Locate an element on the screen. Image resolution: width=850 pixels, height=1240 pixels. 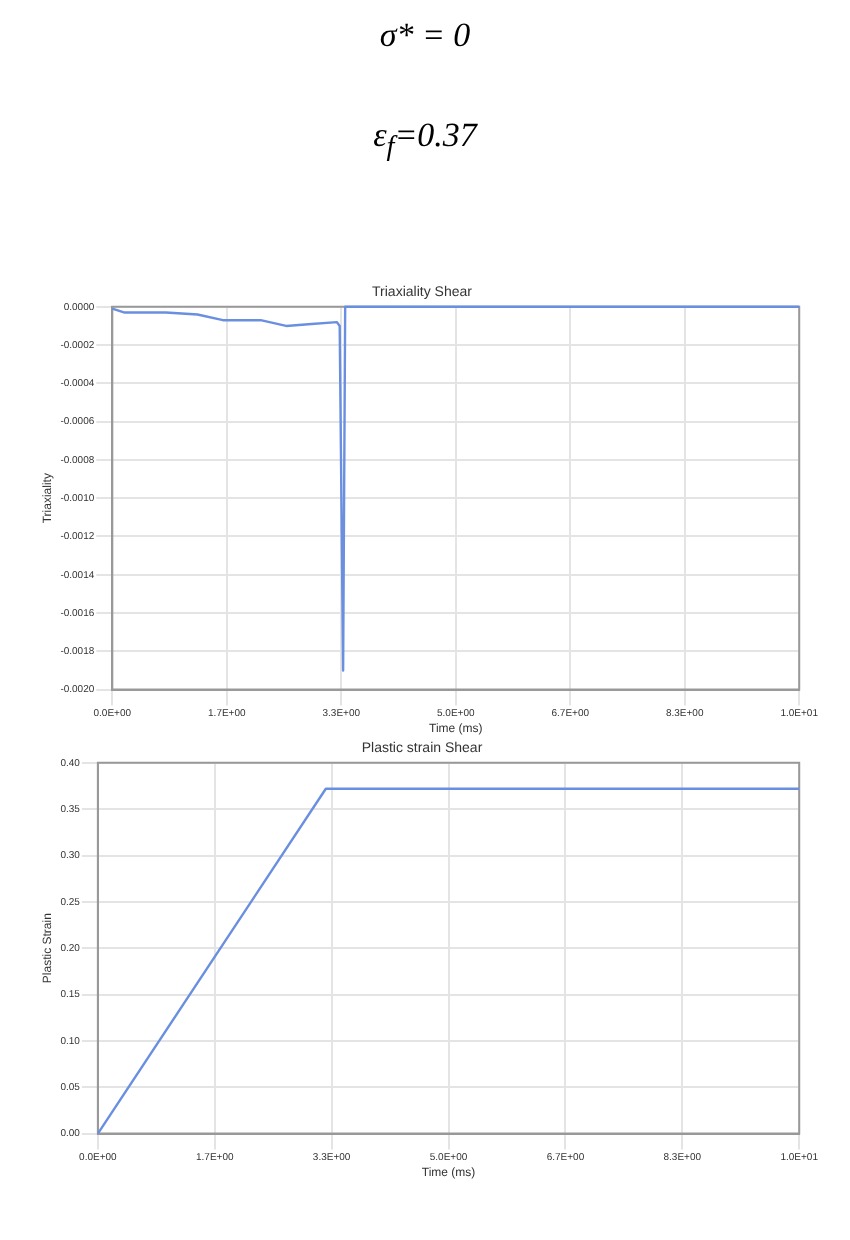
text: σ* = 0 is located at coordinates (425, 36).